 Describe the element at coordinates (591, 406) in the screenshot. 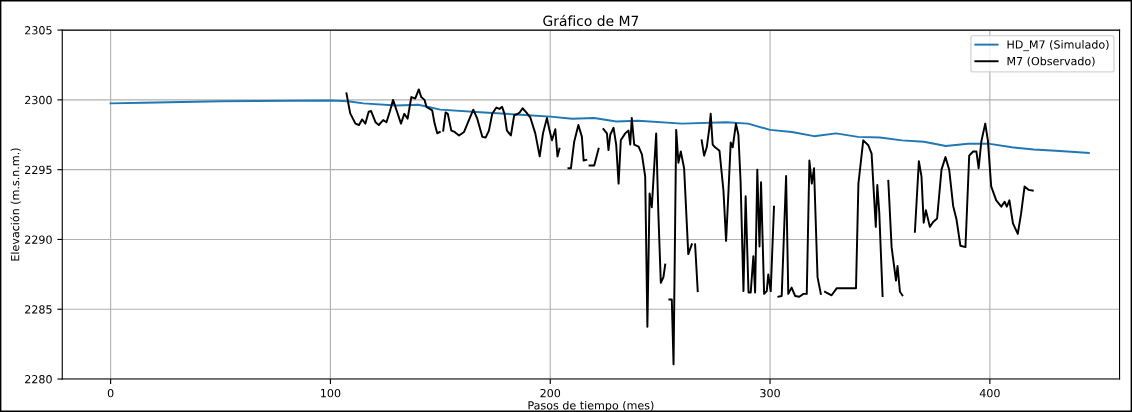

I see `x-axis-title: Pasos de tiempo (mes)` at that location.